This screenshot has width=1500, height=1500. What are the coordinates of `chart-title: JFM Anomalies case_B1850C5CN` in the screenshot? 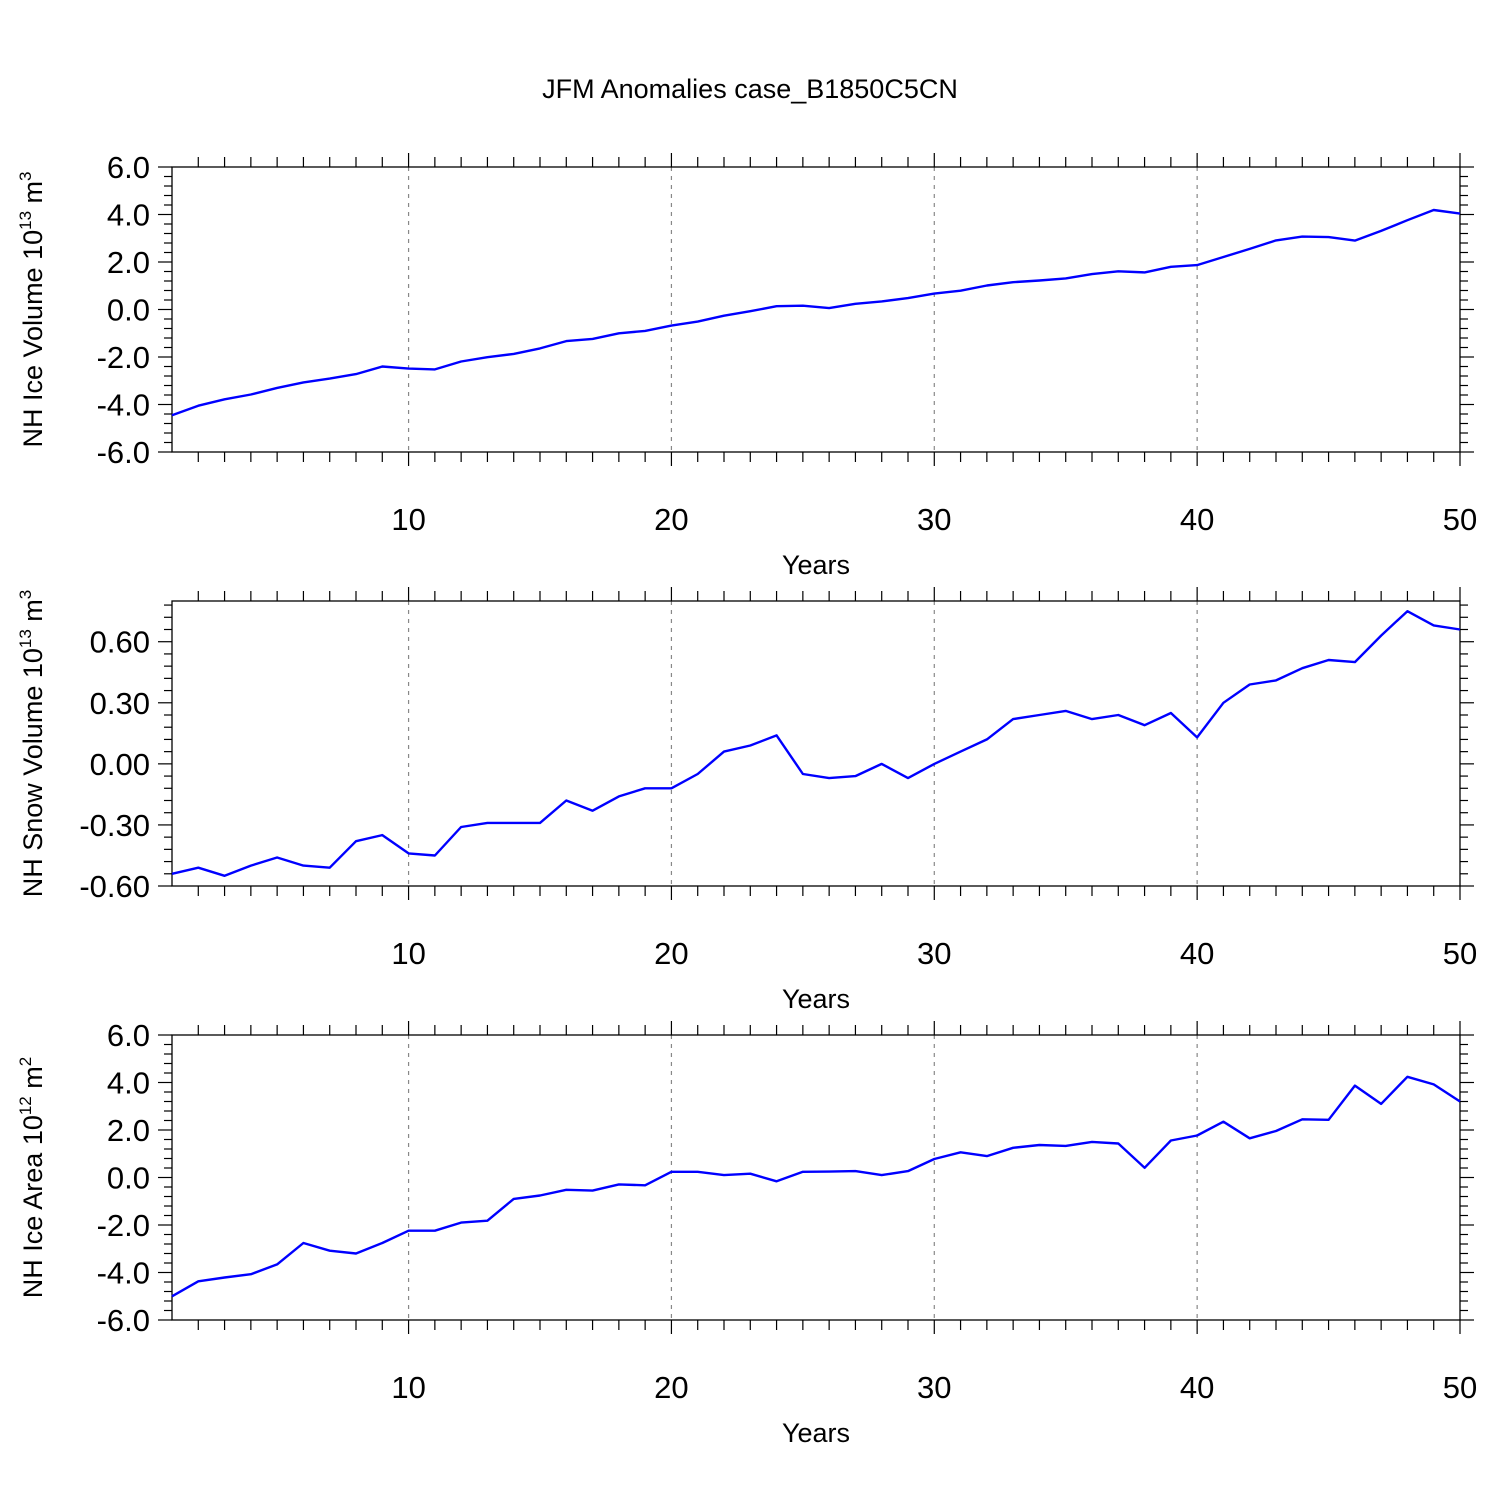 It's located at (750, 89).